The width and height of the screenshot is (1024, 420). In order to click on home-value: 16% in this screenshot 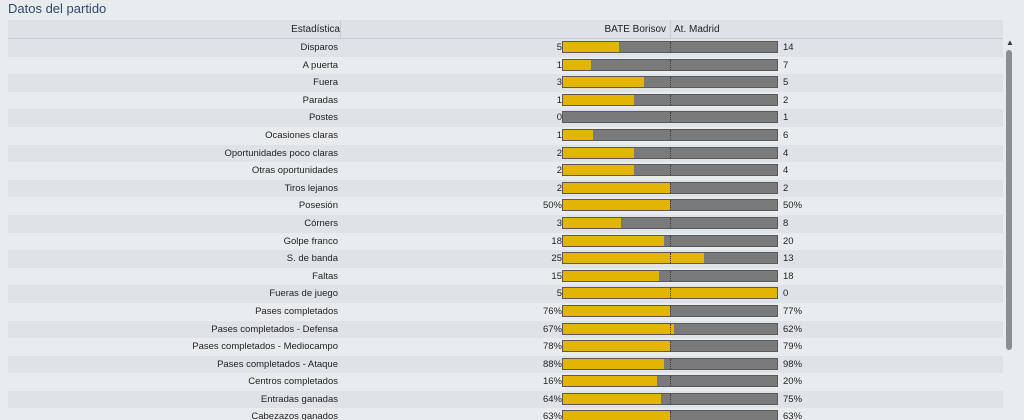, I will do `click(552, 382)`.